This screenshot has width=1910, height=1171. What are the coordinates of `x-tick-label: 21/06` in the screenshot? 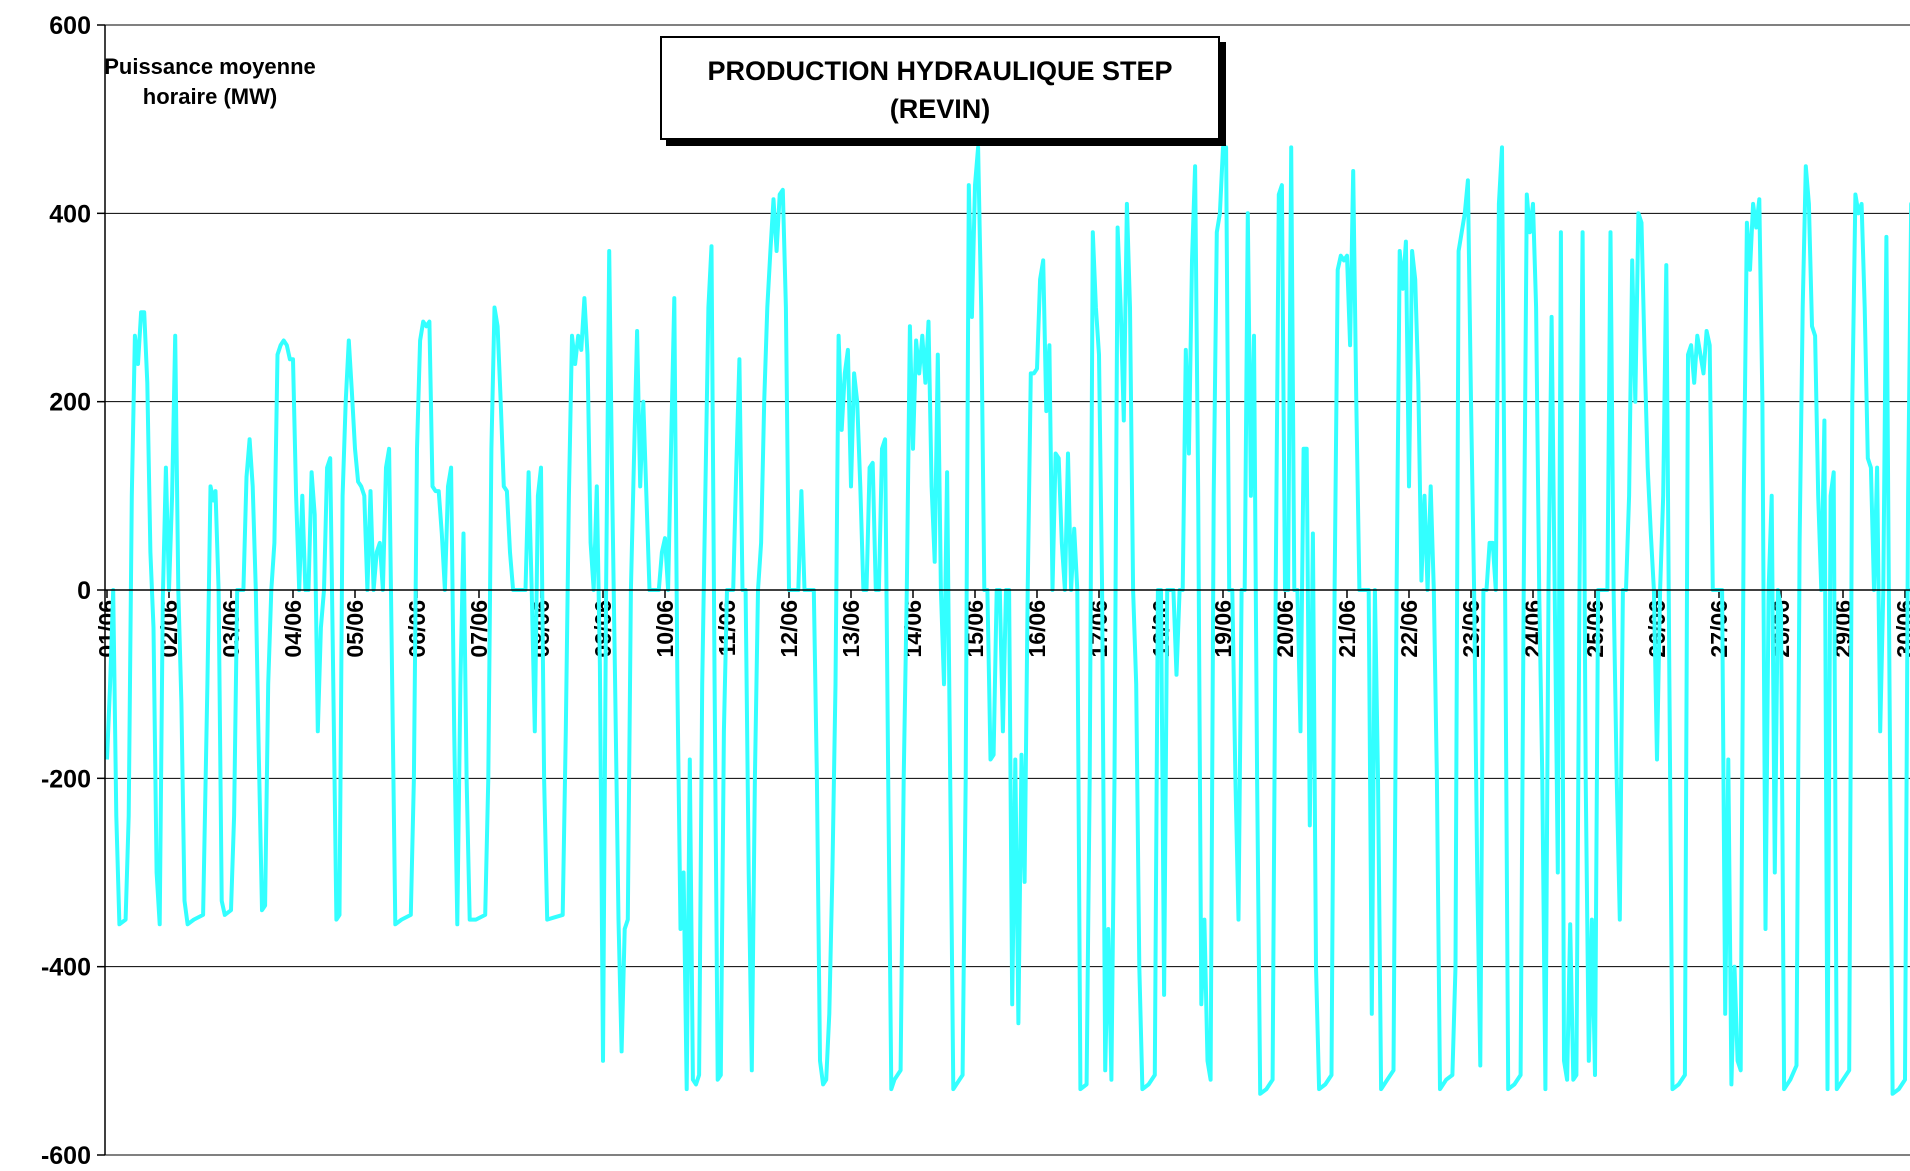 It's located at (1347, 629).